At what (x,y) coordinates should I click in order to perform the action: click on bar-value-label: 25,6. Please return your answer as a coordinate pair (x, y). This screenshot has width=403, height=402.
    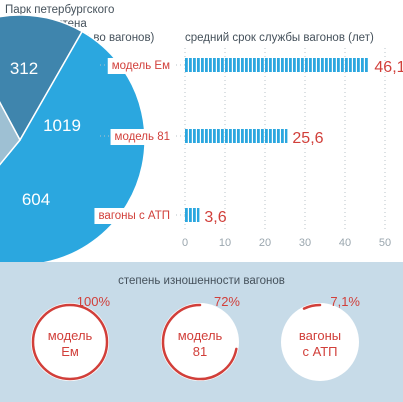
    Looking at the image, I should click on (307, 138).